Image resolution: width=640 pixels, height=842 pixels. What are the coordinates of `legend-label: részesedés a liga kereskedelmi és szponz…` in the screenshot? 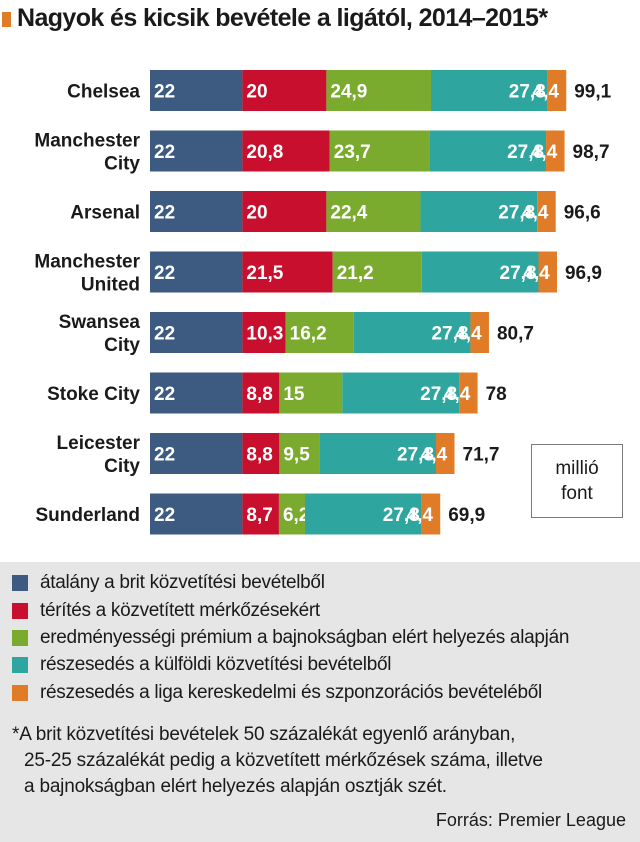 It's located at (291, 692).